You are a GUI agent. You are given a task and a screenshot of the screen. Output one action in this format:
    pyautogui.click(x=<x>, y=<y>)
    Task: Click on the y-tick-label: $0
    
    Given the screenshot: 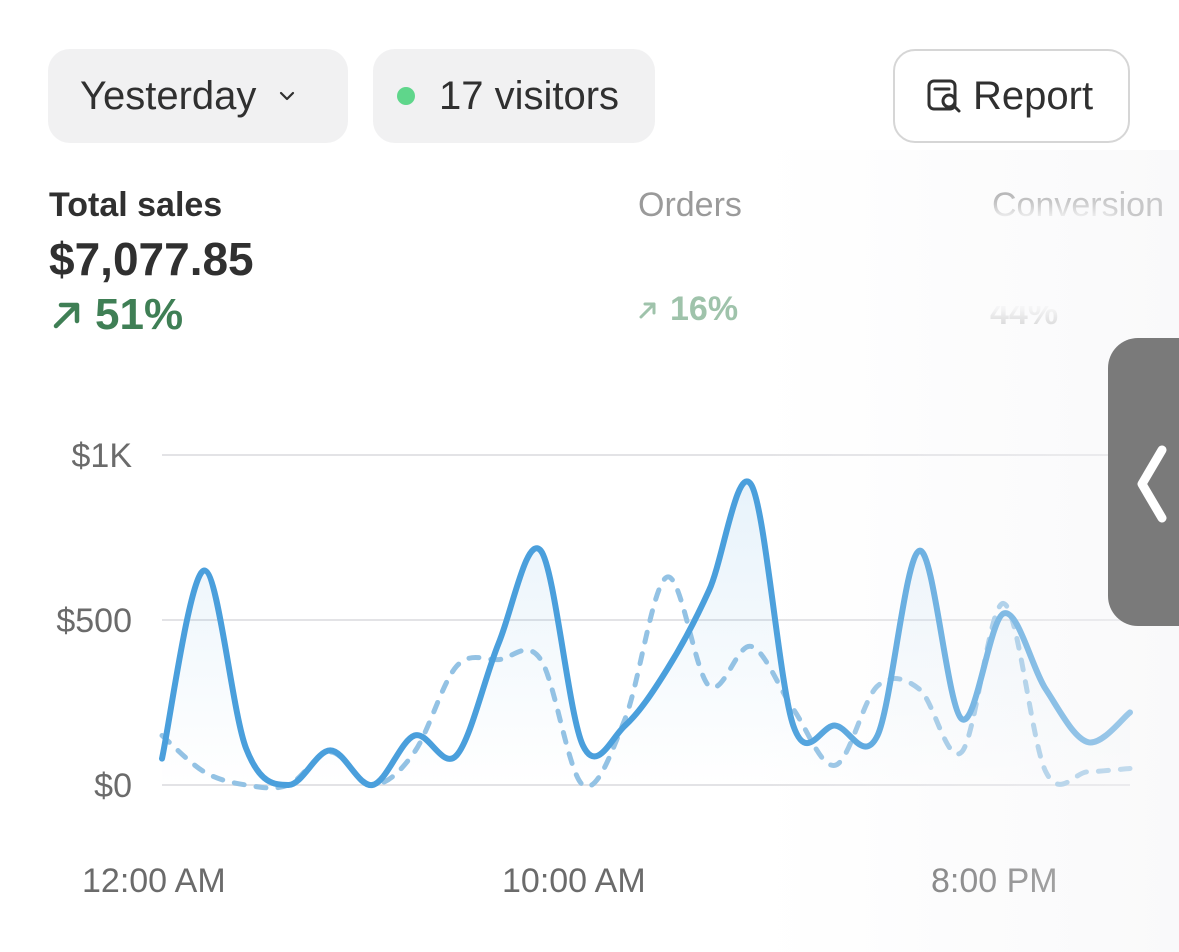 What is the action you would take?
    pyautogui.click(x=113, y=786)
    